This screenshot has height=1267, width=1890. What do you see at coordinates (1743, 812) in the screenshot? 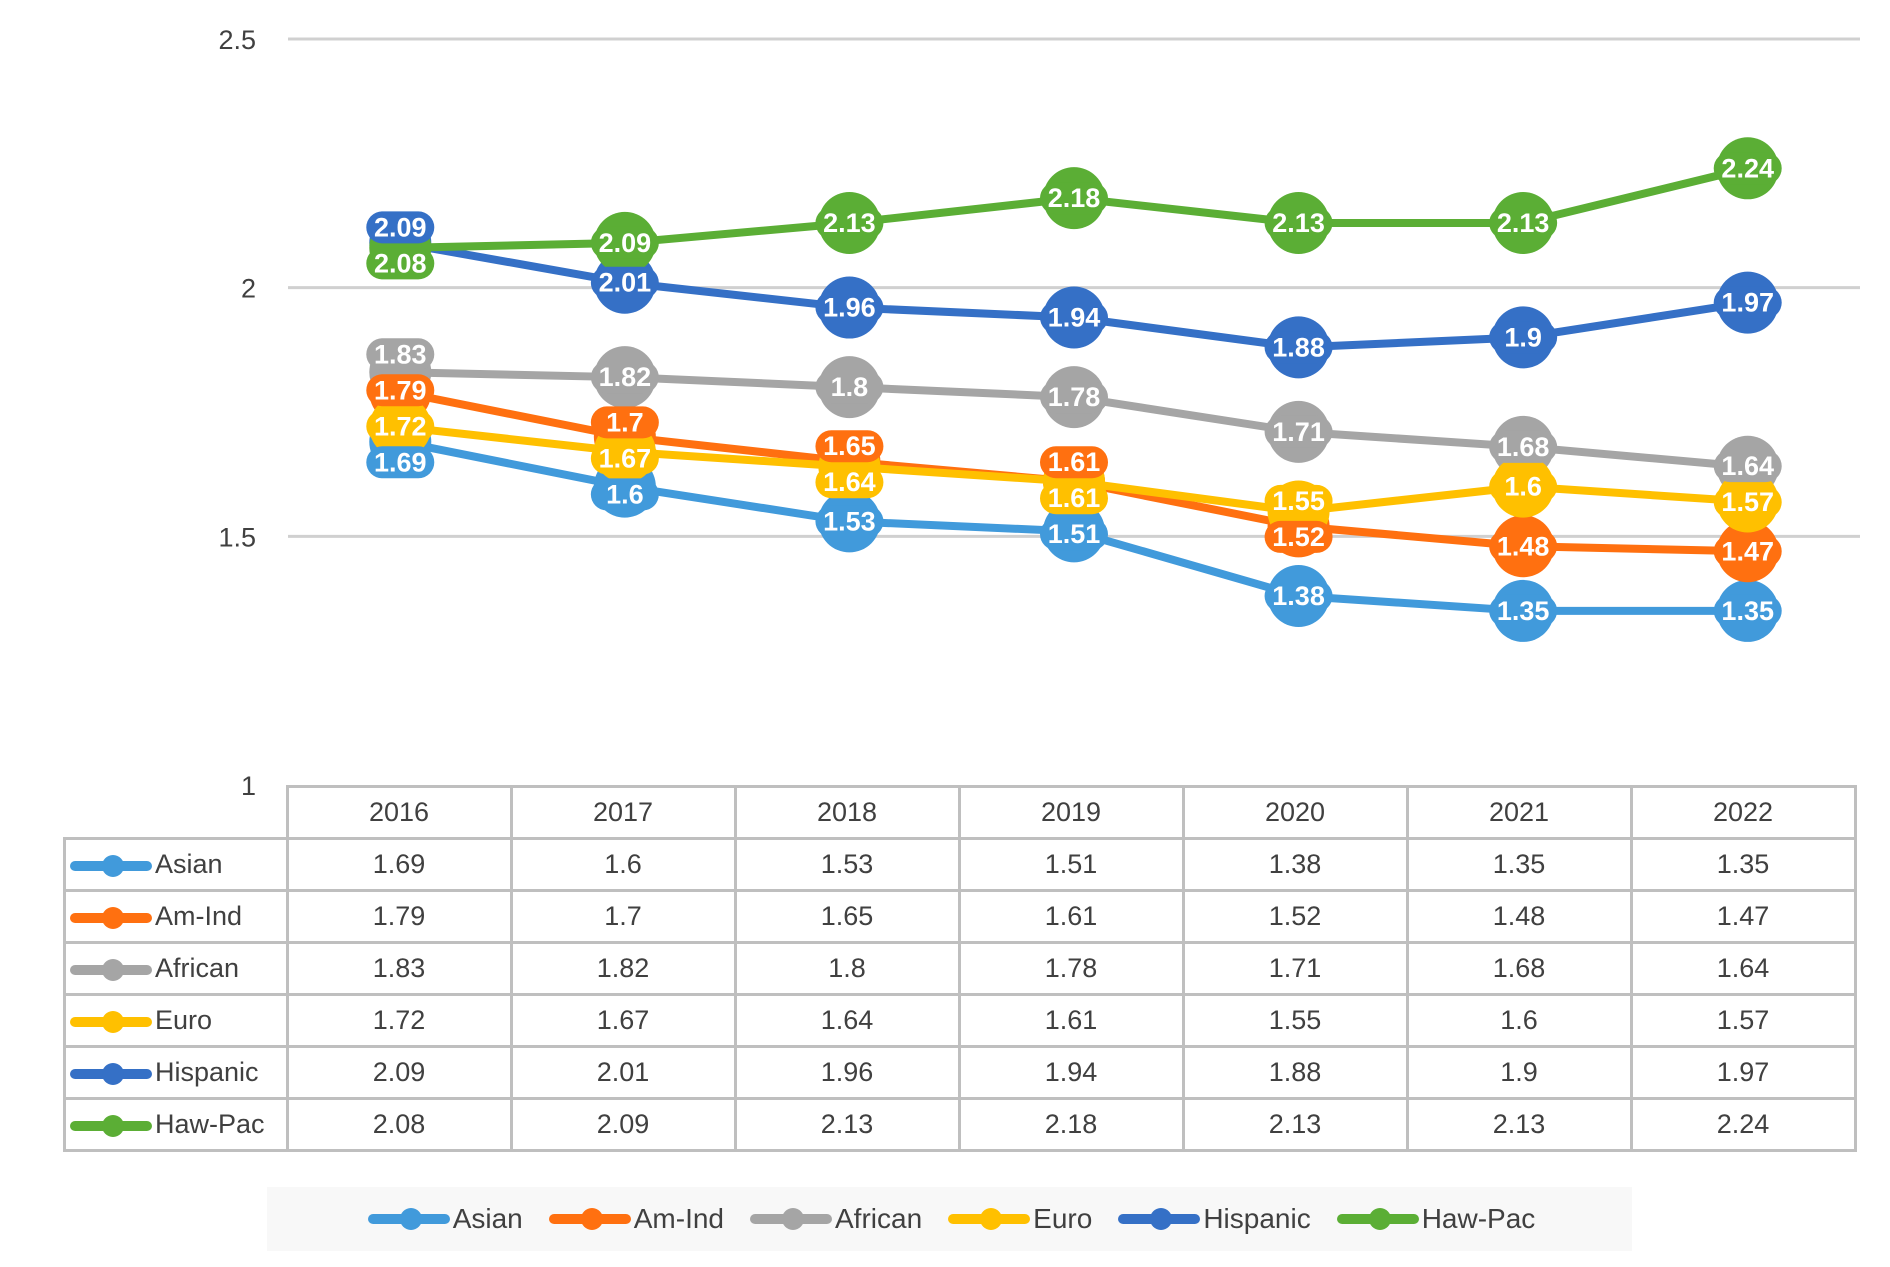
I see `x-category-label: 2022` at bounding box center [1743, 812].